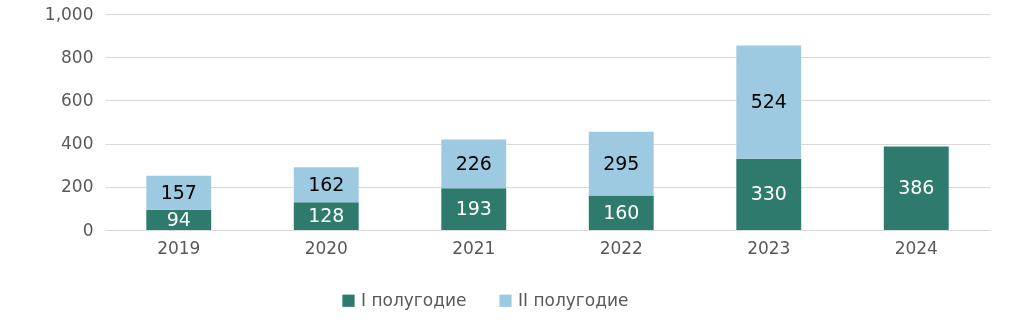 Image resolution: width=1024 pixels, height=332 pixels. I want to click on data-label: 193, so click(473, 208).